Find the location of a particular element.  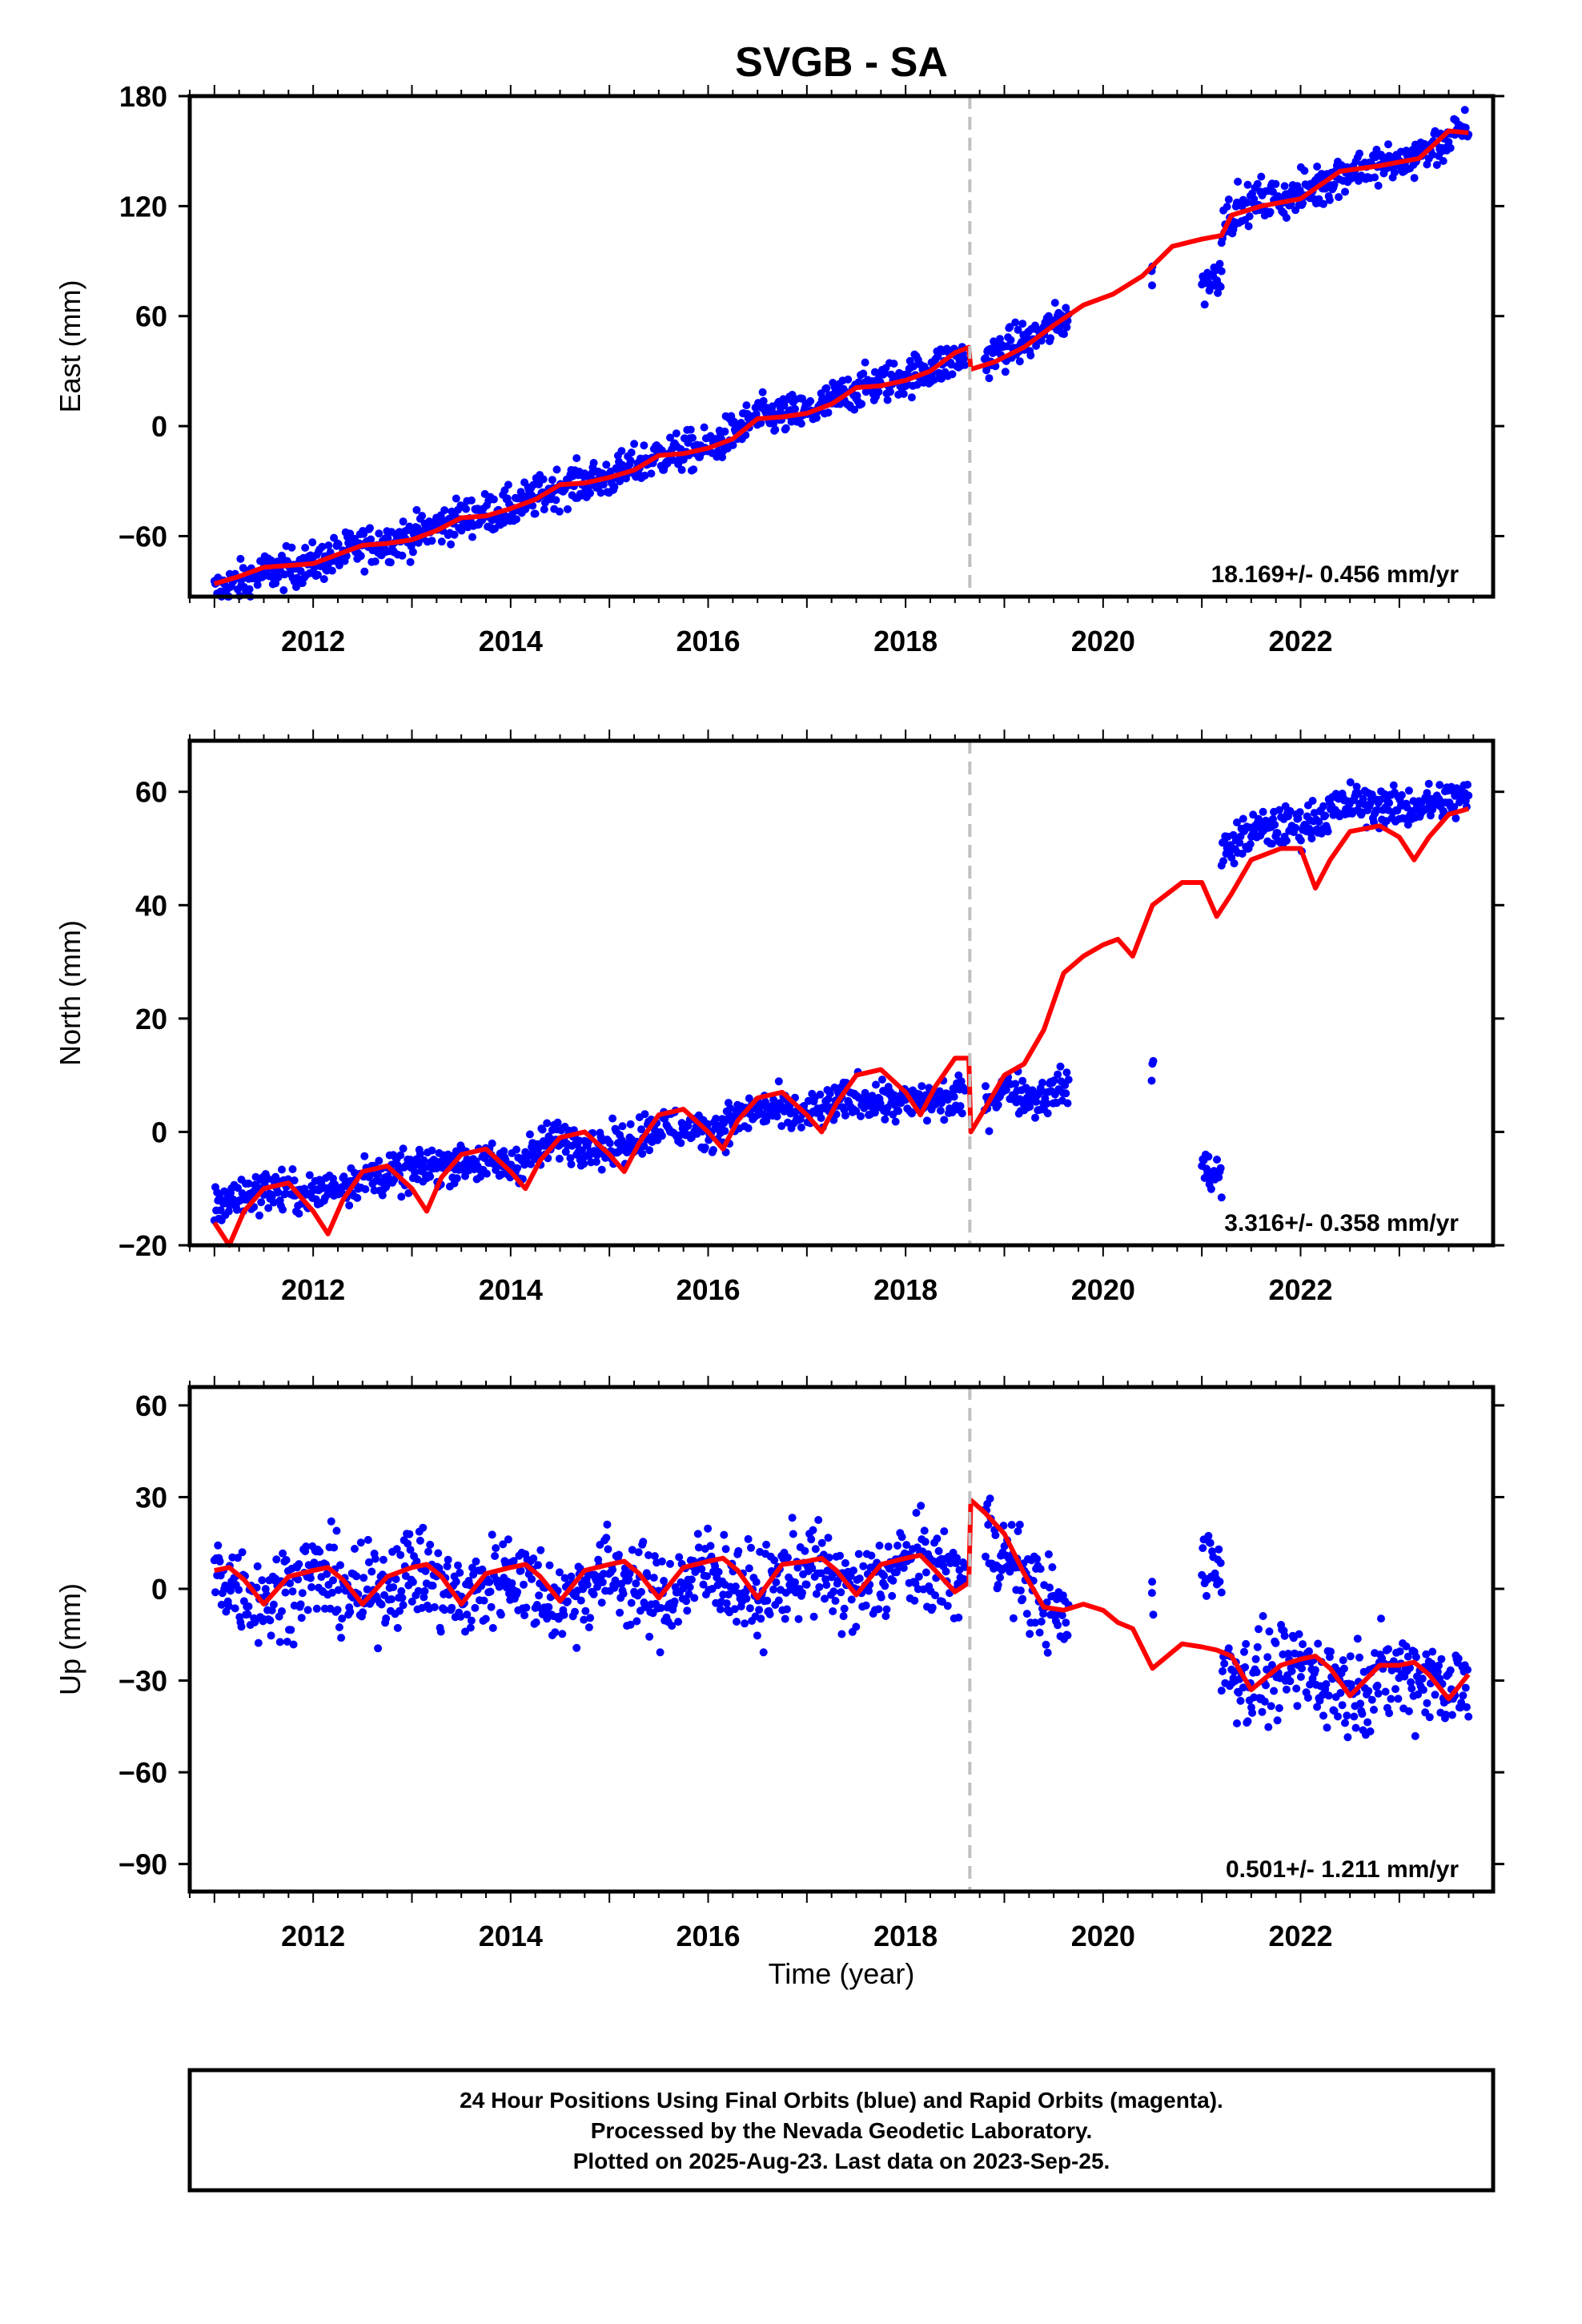

x-tick-label: 2020 is located at coordinates (1103, 641).